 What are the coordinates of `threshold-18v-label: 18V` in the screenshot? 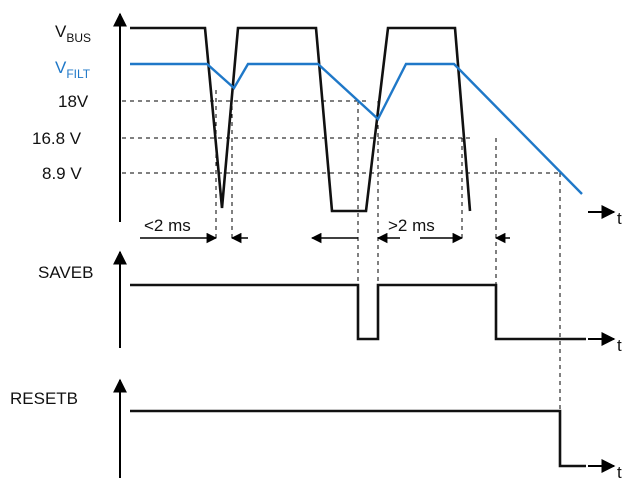 It's located at (73, 101).